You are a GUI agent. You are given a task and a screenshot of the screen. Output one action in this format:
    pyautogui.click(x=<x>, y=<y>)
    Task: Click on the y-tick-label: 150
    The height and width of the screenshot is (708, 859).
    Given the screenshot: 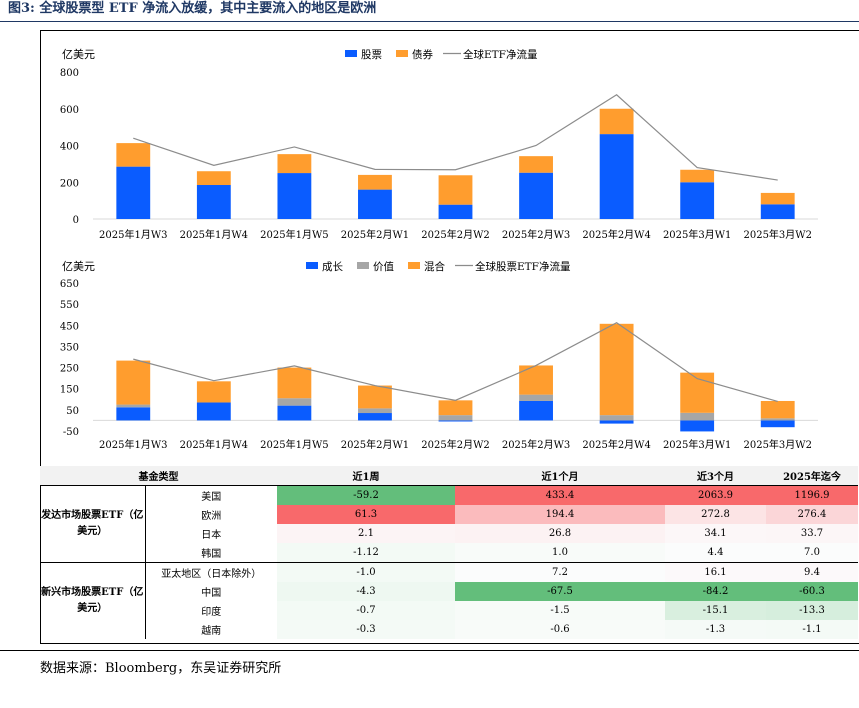 What is the action you would take?
    pyautogui.click(x=69, y=390)
    